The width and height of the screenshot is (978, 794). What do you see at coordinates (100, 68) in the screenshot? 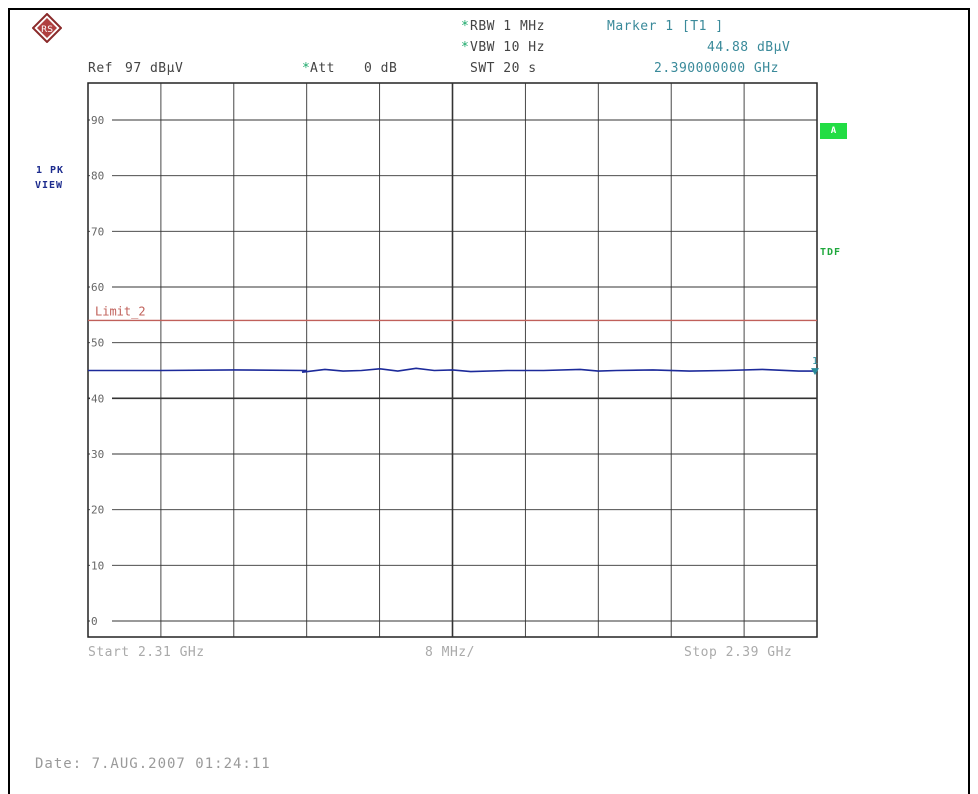
I see `ref-label: Ref` at bounding box center [100, 68].